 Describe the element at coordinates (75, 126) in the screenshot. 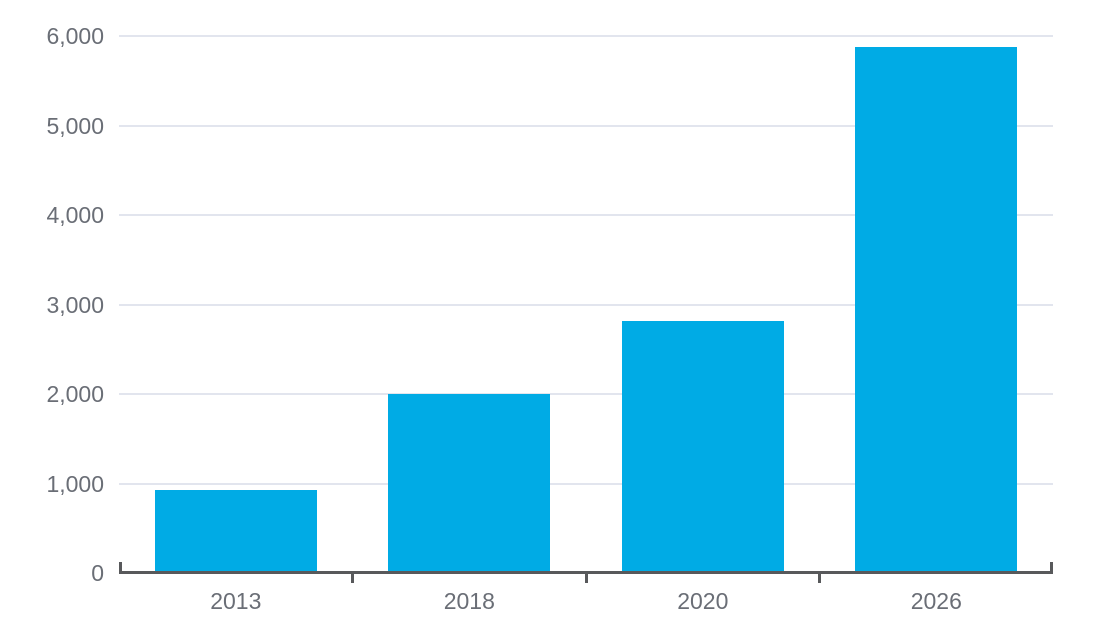

I see `y-tick-label: 5,000` at that location.